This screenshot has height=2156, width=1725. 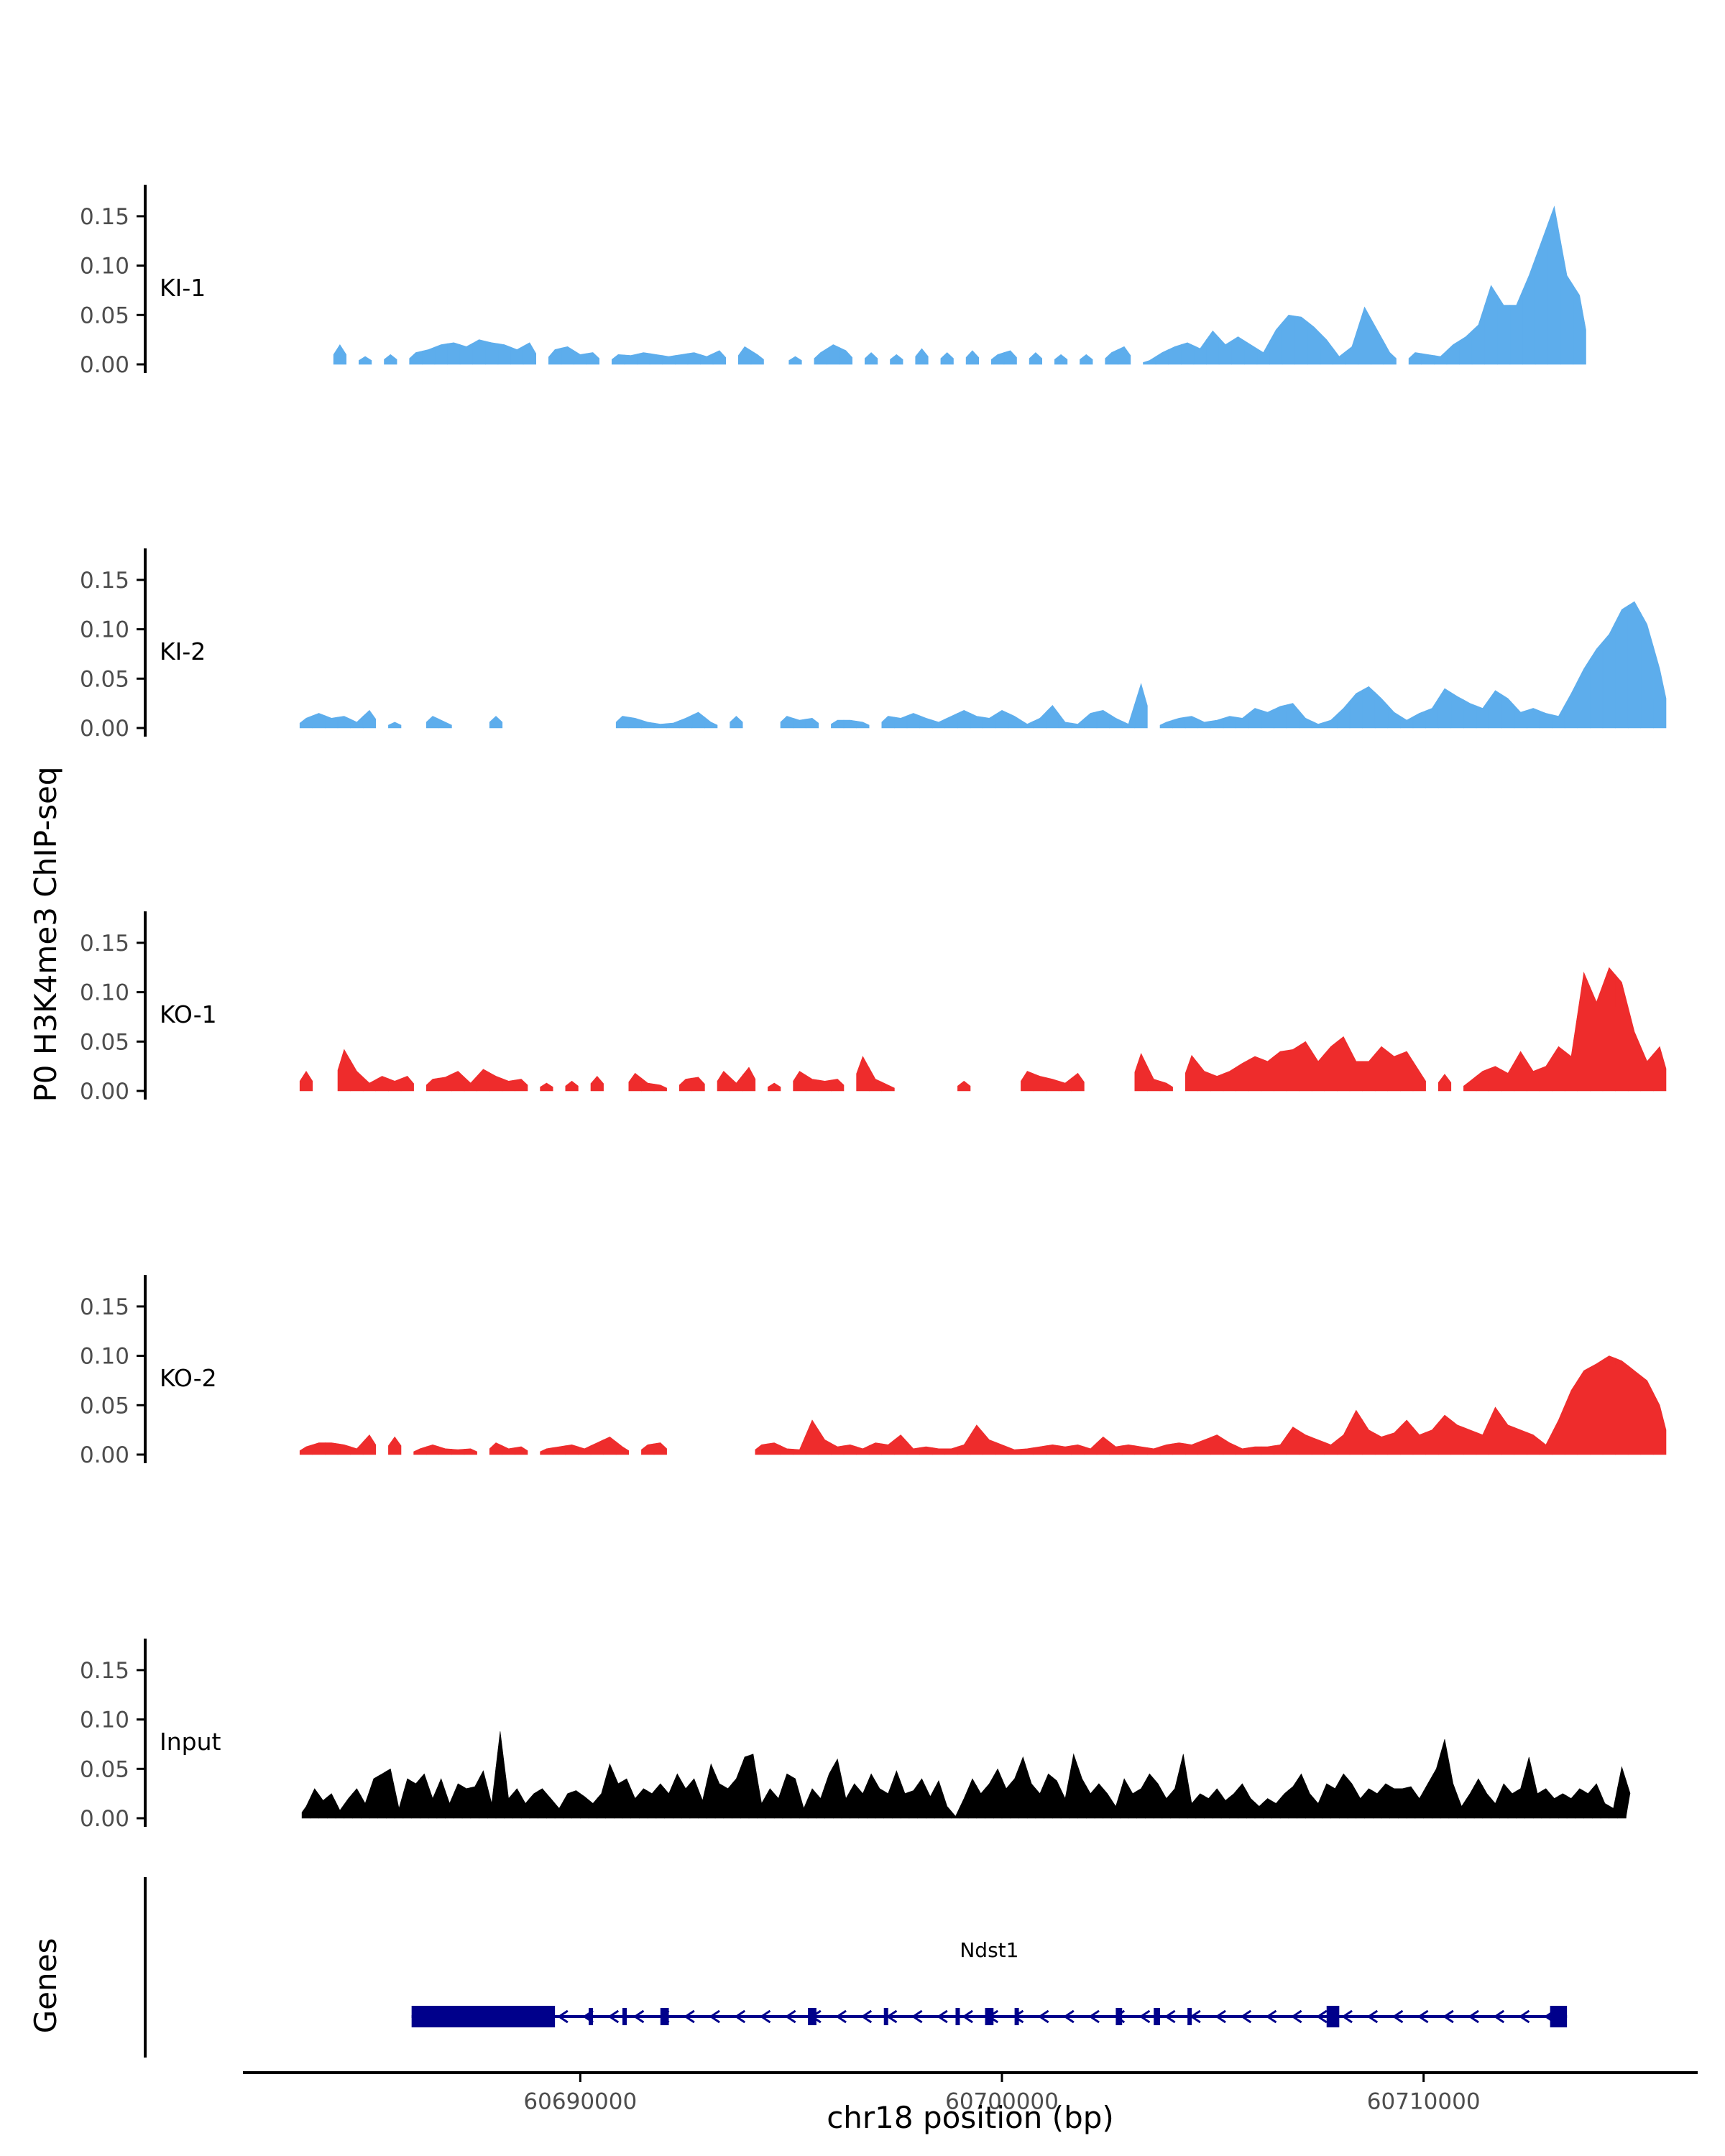 What do you see at coordinates (1043, 2017) in the screenshot?
I see `strand-arrow-icon` at bounding box center [1043, 2017].